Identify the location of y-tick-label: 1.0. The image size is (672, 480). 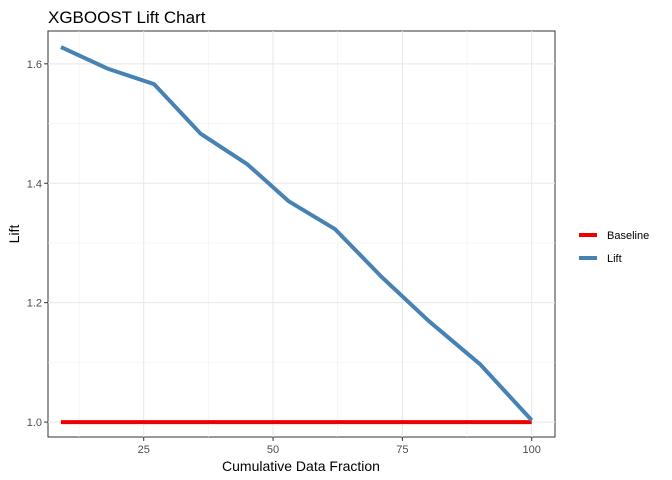
(34, 423).